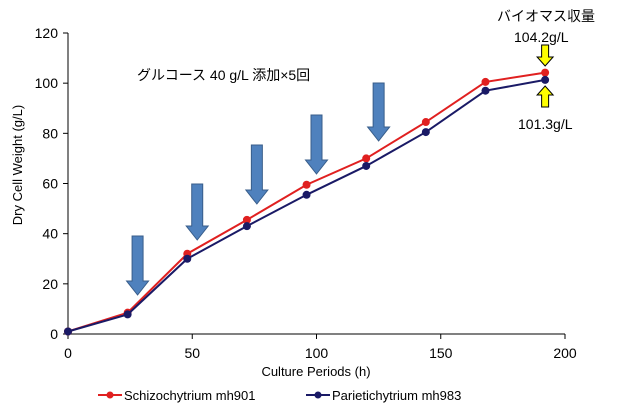  I want to click on y-tick-label: 100, so click(47, 83).